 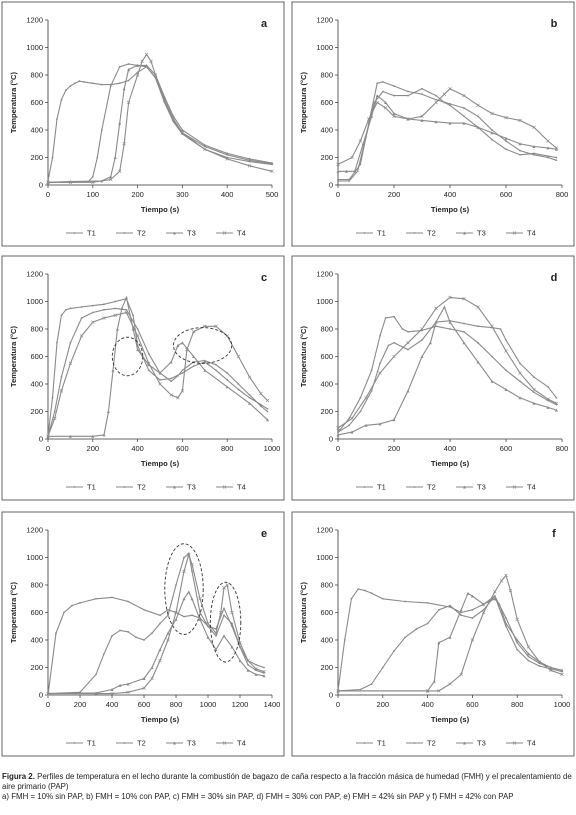 I want to click on legend-marker, so click(x=74, y=233).